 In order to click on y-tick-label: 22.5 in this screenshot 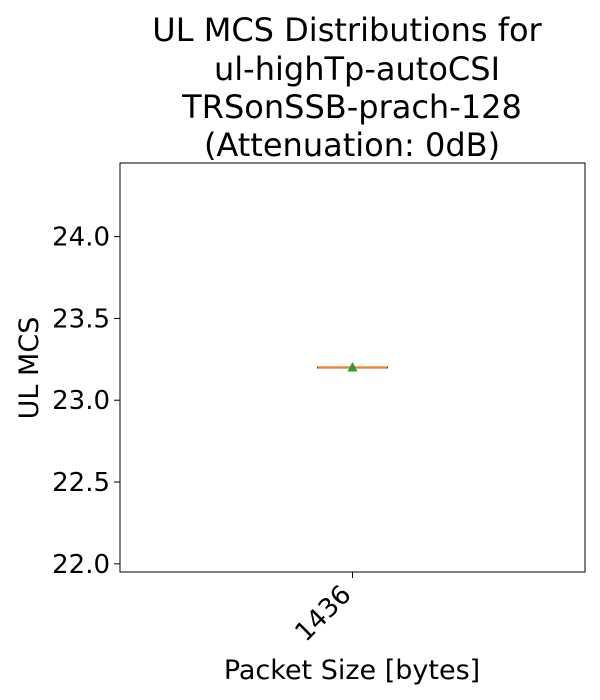, I will do `click(81, 483)`.